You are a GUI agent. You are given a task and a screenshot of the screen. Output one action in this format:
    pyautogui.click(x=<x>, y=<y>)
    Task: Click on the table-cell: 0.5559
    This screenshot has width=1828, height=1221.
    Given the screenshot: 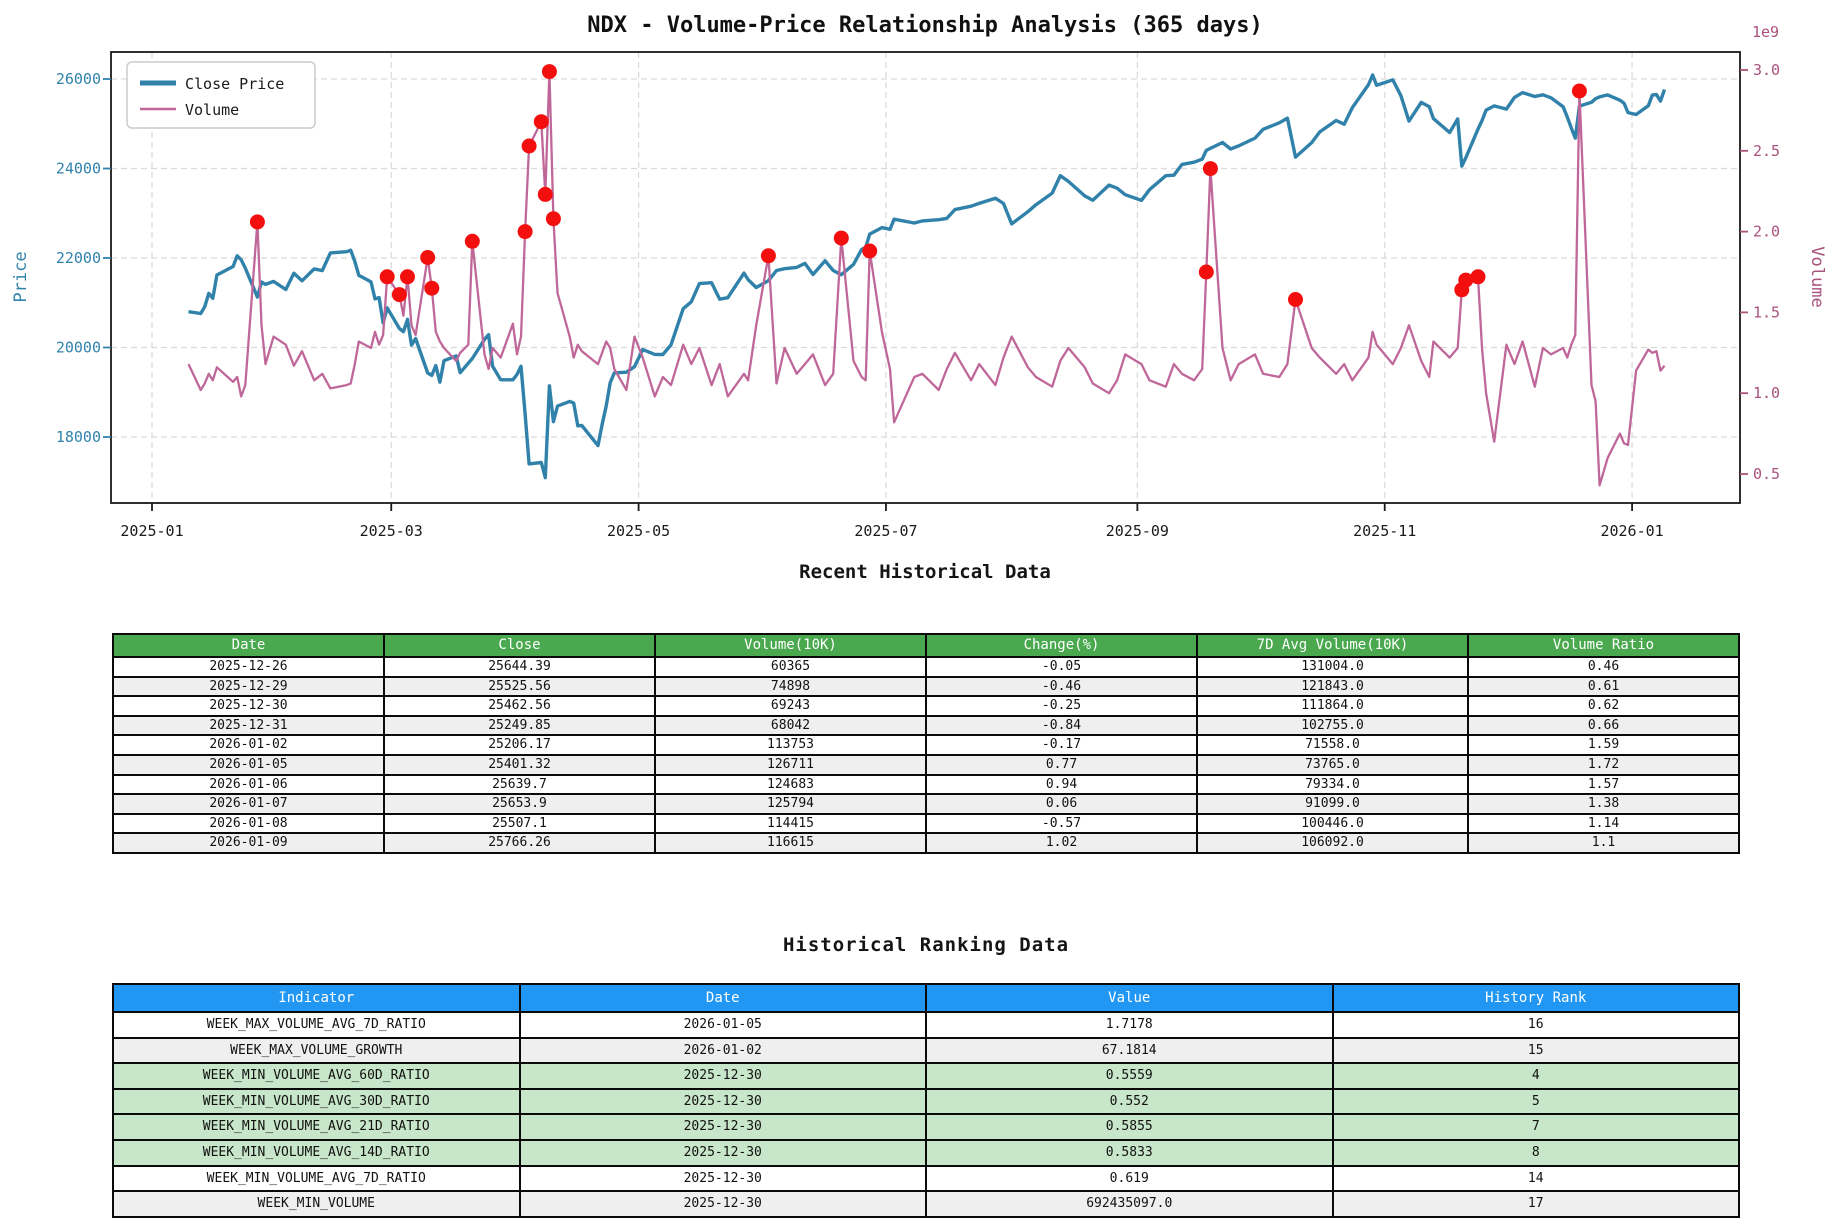 What is the action you would take?
    pyautogui.click(x=1129, y=1076)
    